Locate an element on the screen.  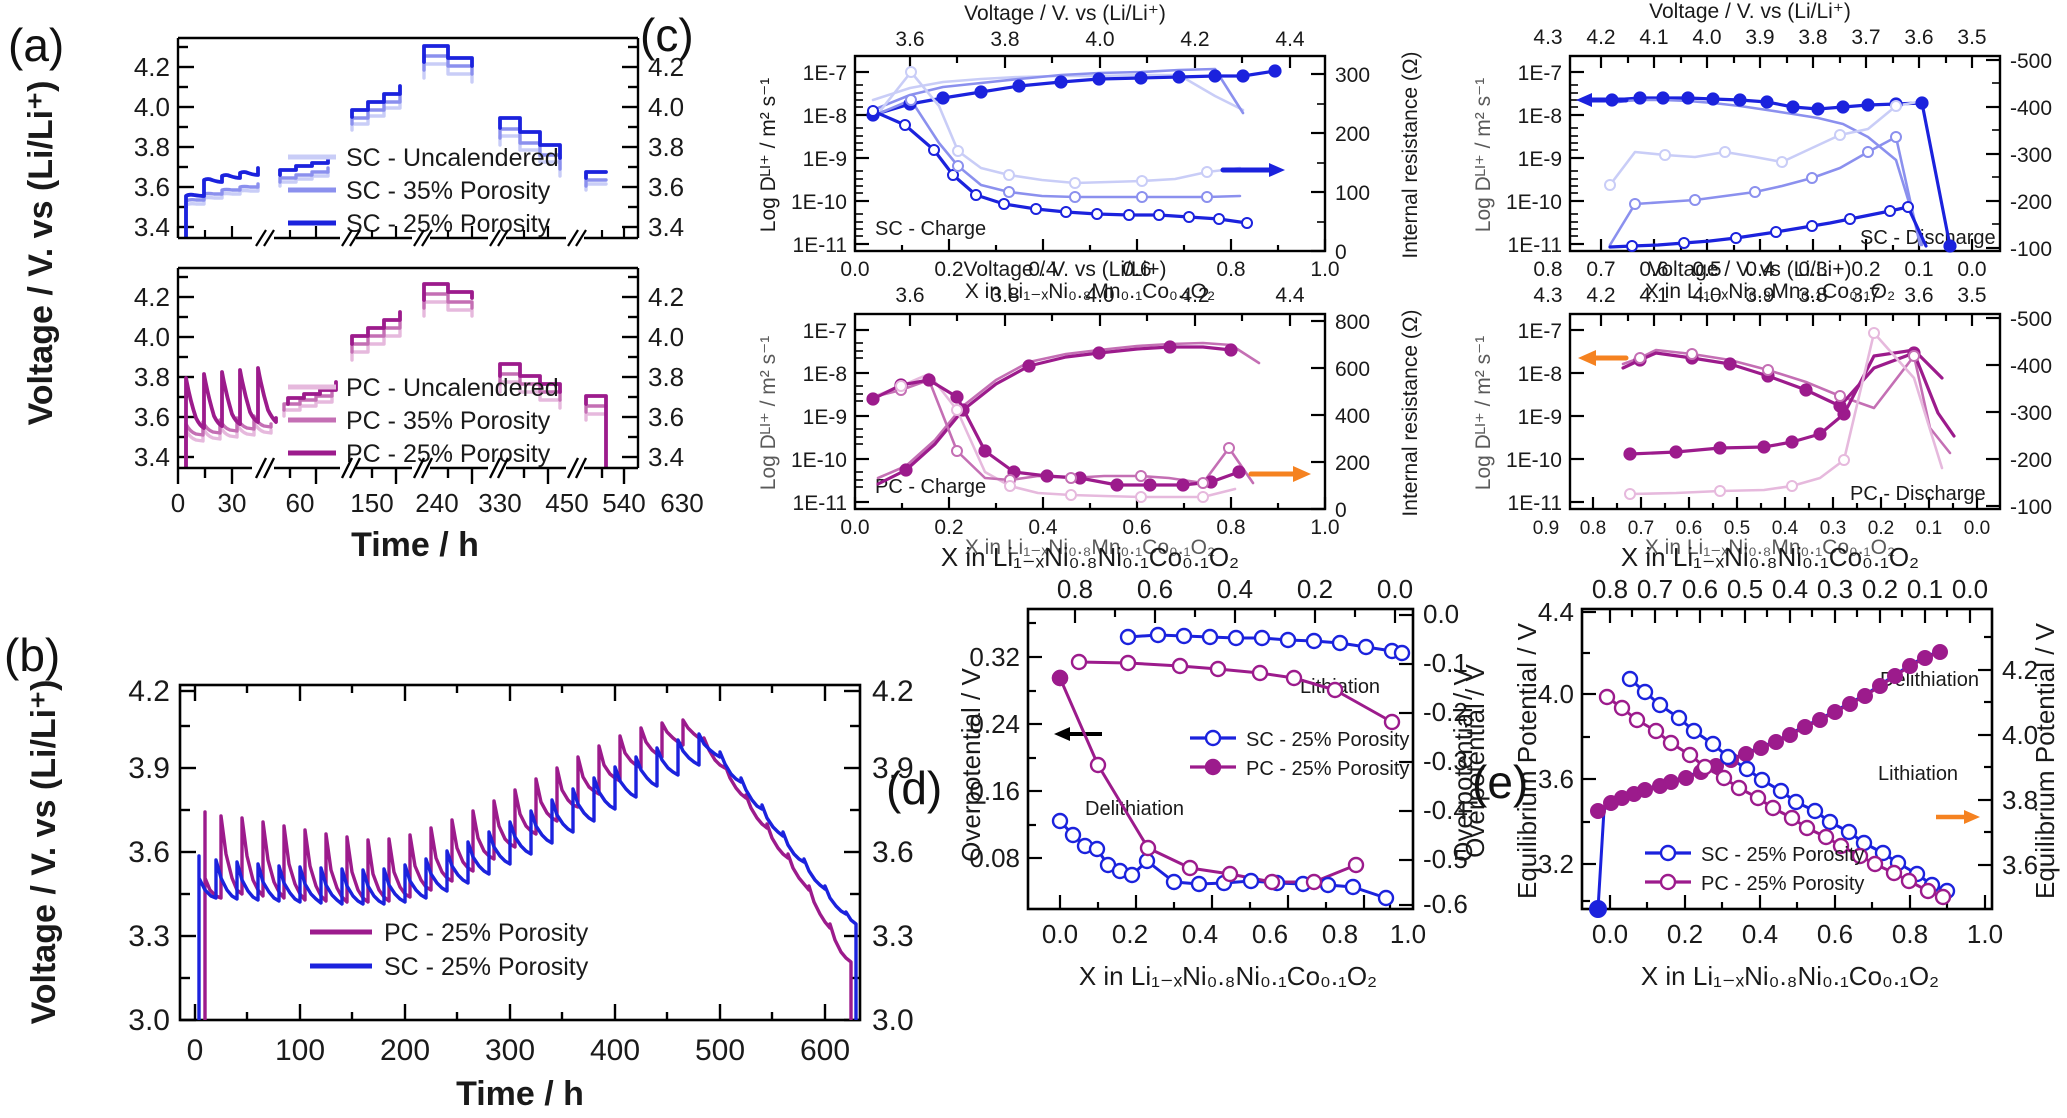
c3-data is located at coordinates (1088, 421).